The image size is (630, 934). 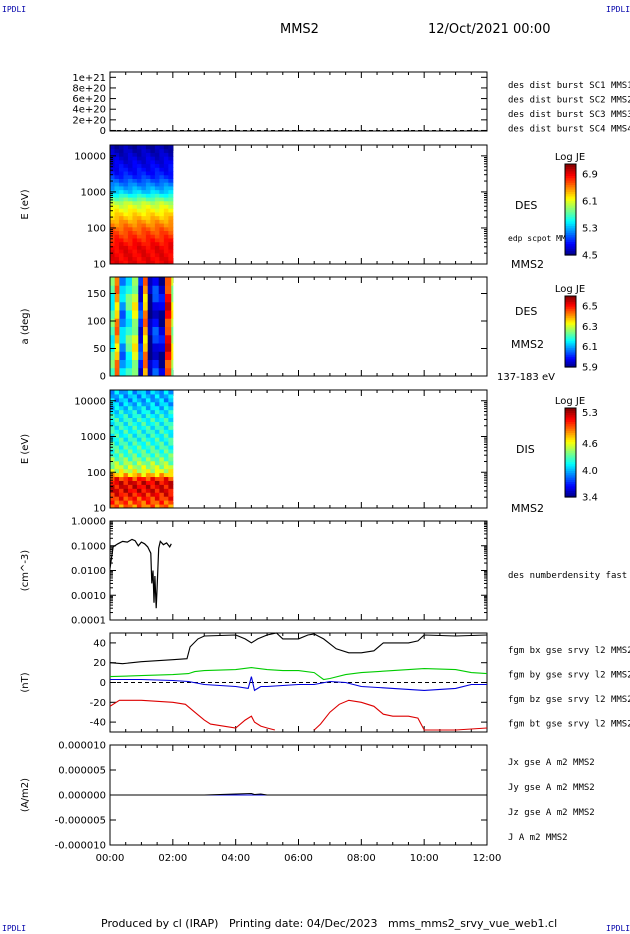 I want to click on colorbar-tick-label: 3.4, so click(x=590, y=498).